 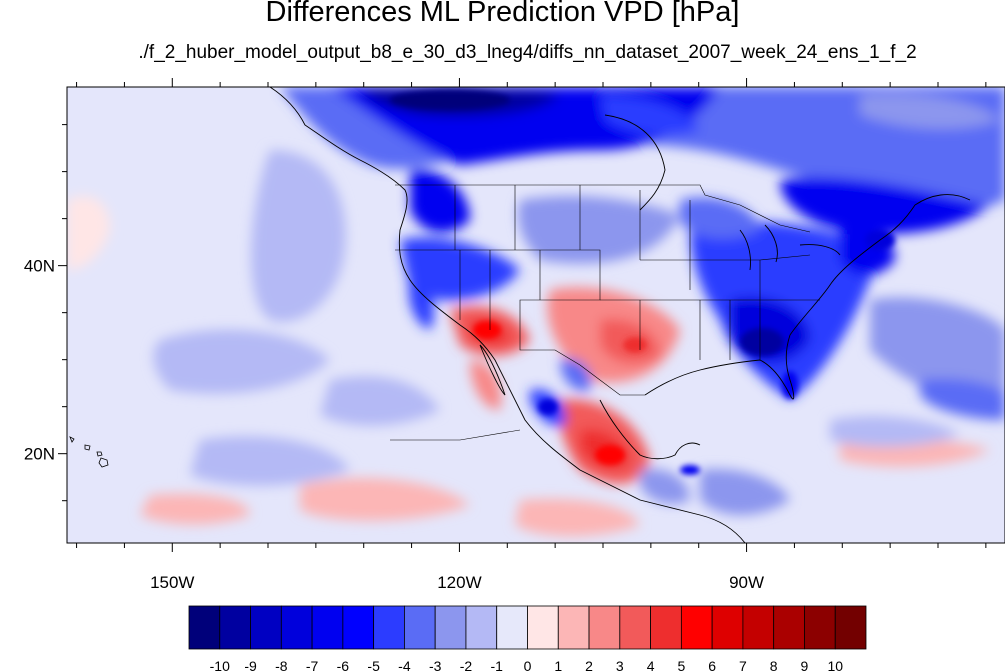 I want to click on colorbar-label: -3, so click(x=435, y=665).